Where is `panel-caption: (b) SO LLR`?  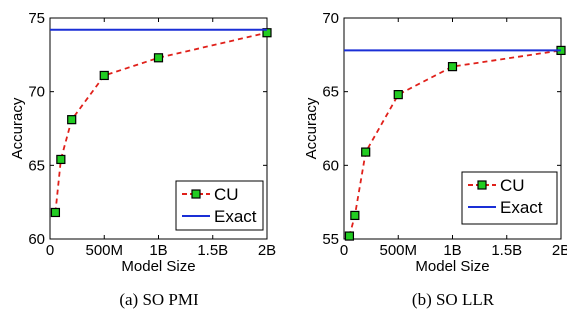
panel-caption: (b) SO LLR is located at coordinates (453, 299).